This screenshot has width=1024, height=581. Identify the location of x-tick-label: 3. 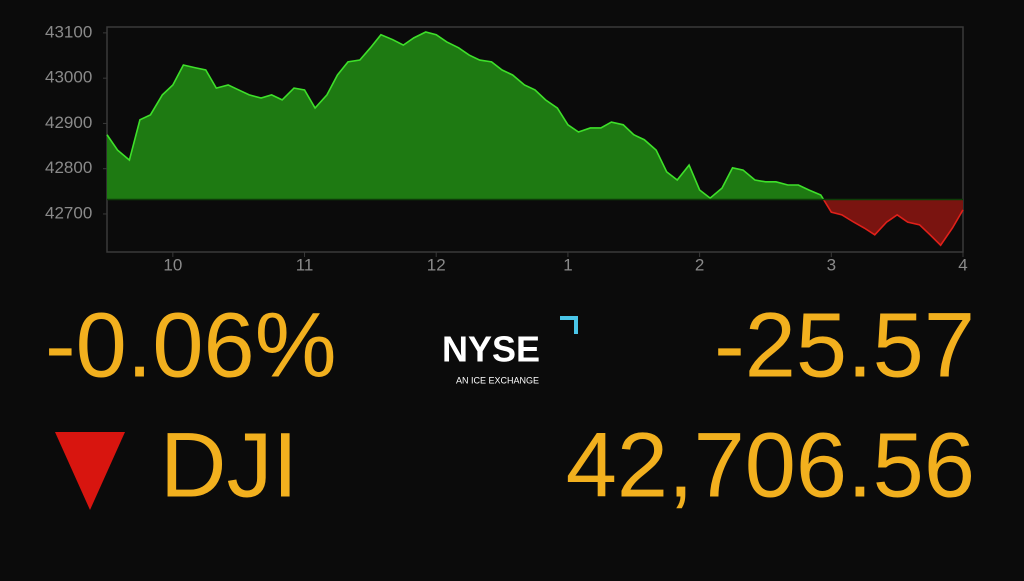
(831, 264).